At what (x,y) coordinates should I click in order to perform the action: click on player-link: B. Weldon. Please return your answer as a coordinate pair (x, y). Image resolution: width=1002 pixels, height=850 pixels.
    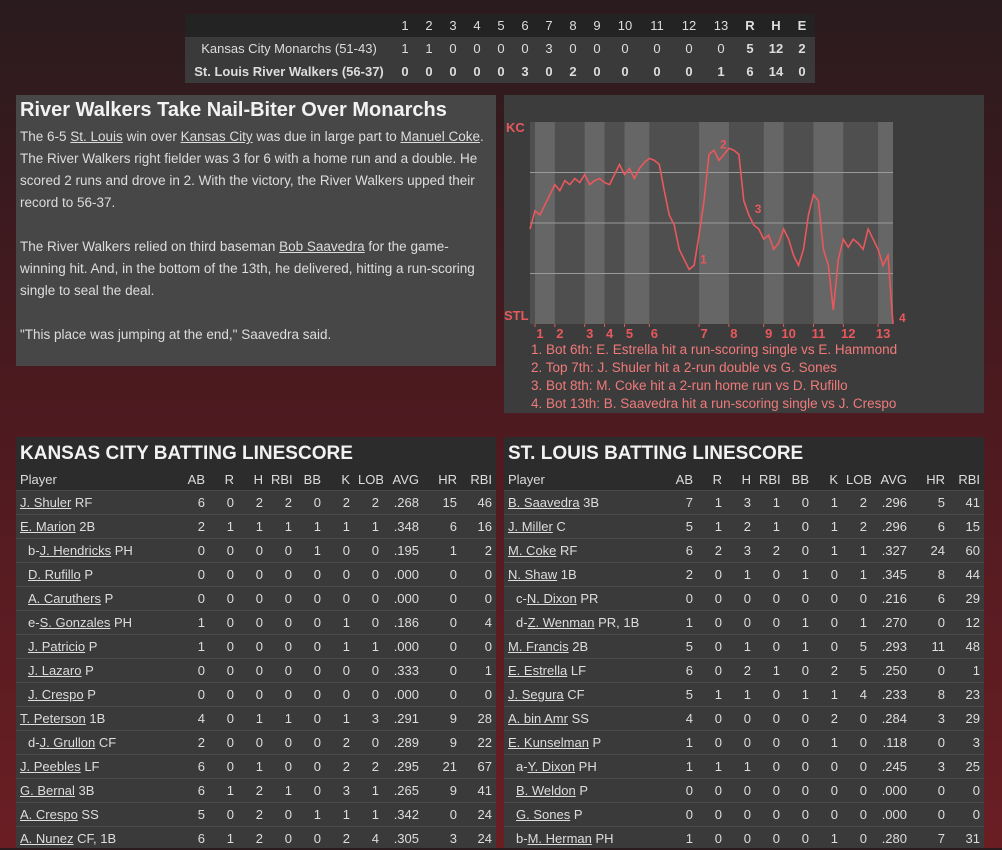
    Looking at the image, I should click on (546, 790).